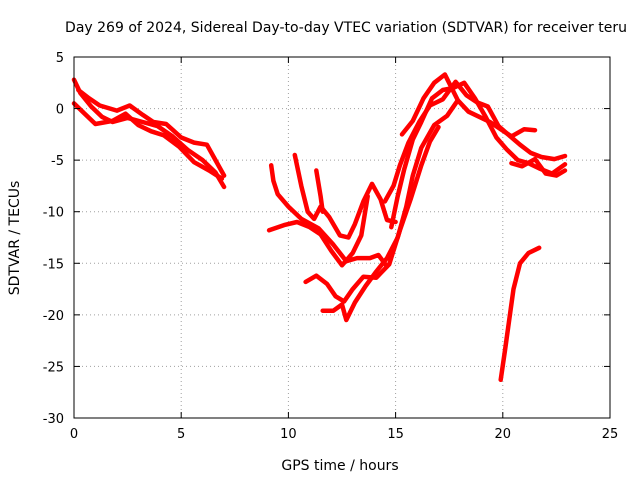 This screenshot has height=480, width=640. What do you see at coordinates (53, 213) in the screenshot?
I see `y-tick-label: -10` at bounding box center [53, 213].